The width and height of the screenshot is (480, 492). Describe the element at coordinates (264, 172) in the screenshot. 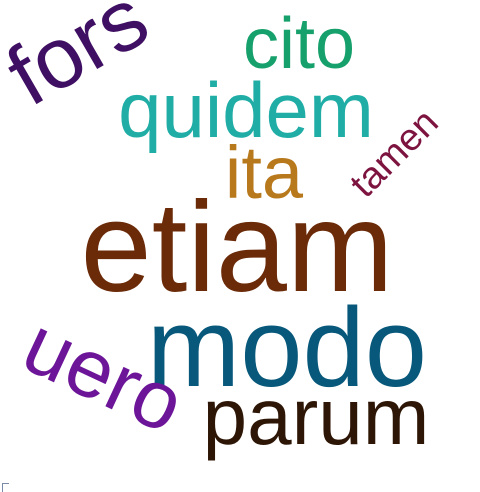

I see `word-ita: ita` at that location.